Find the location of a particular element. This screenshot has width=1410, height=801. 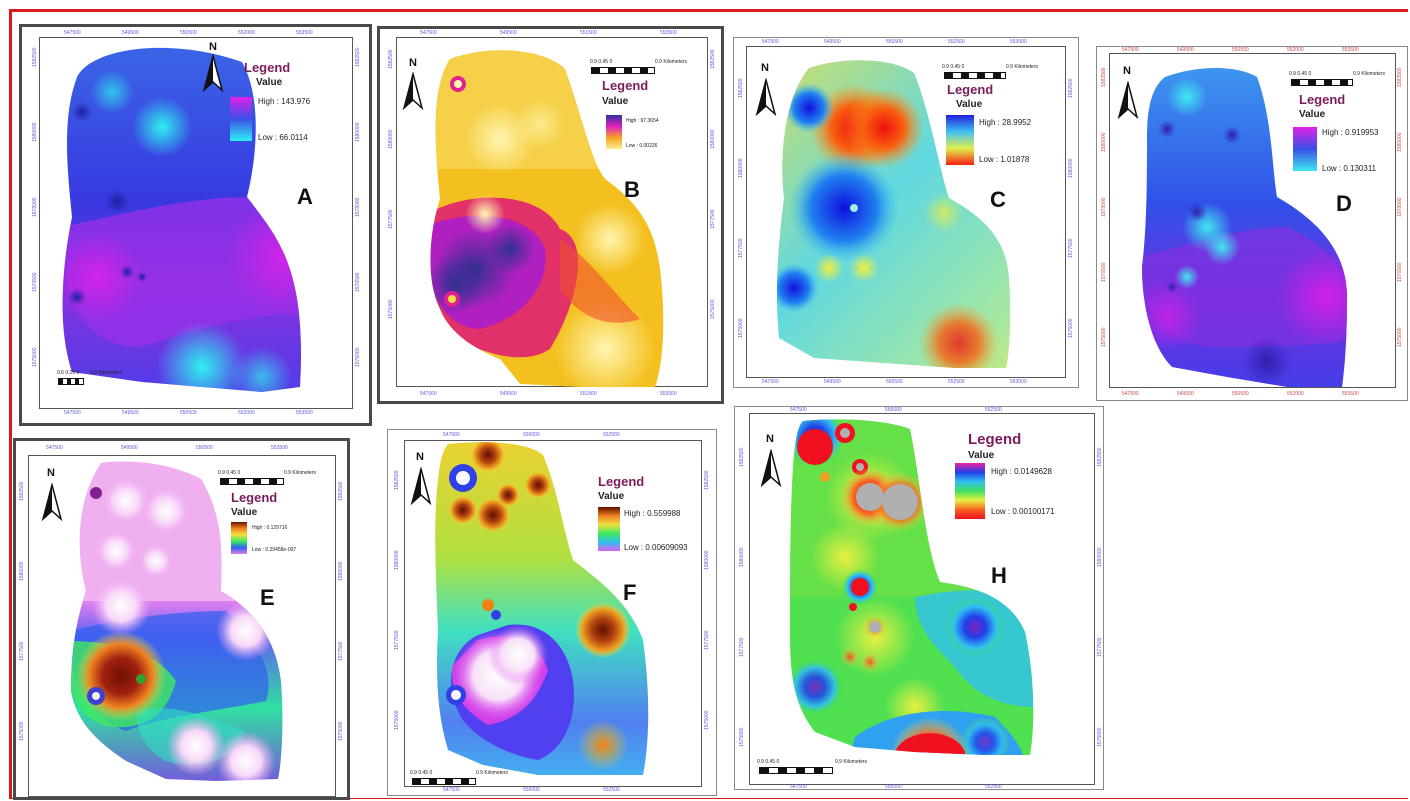

interpolation-map-f is located at coordinates (542, 608).